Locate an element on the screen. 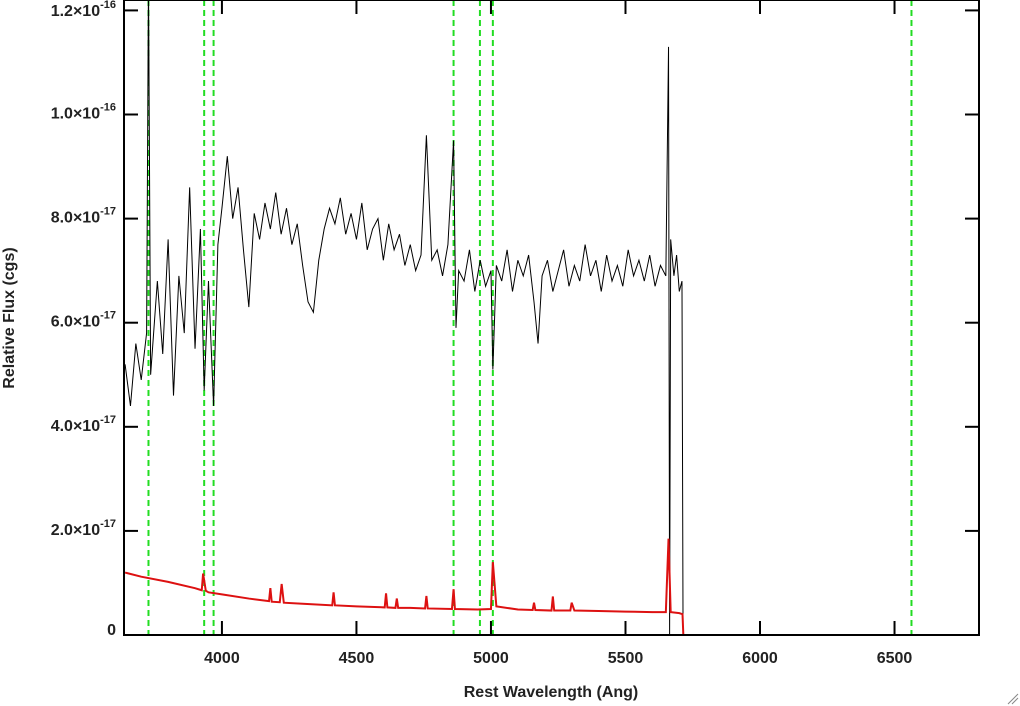 The height and width of the screenshot is (706, 1020). y-tick-label: 1.2×10⁻¹⁶ is located at coordinates (83, 10).